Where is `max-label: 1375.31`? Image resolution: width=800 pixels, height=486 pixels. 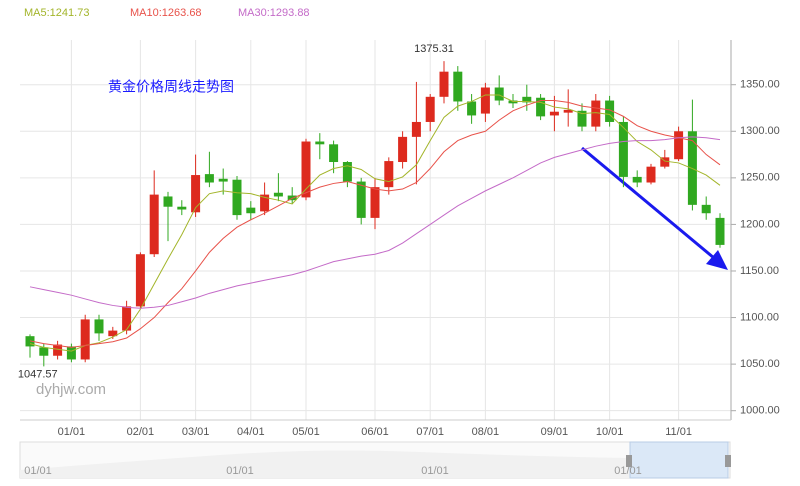 max-label: 1375.31 is located at coordinates (434, 49).